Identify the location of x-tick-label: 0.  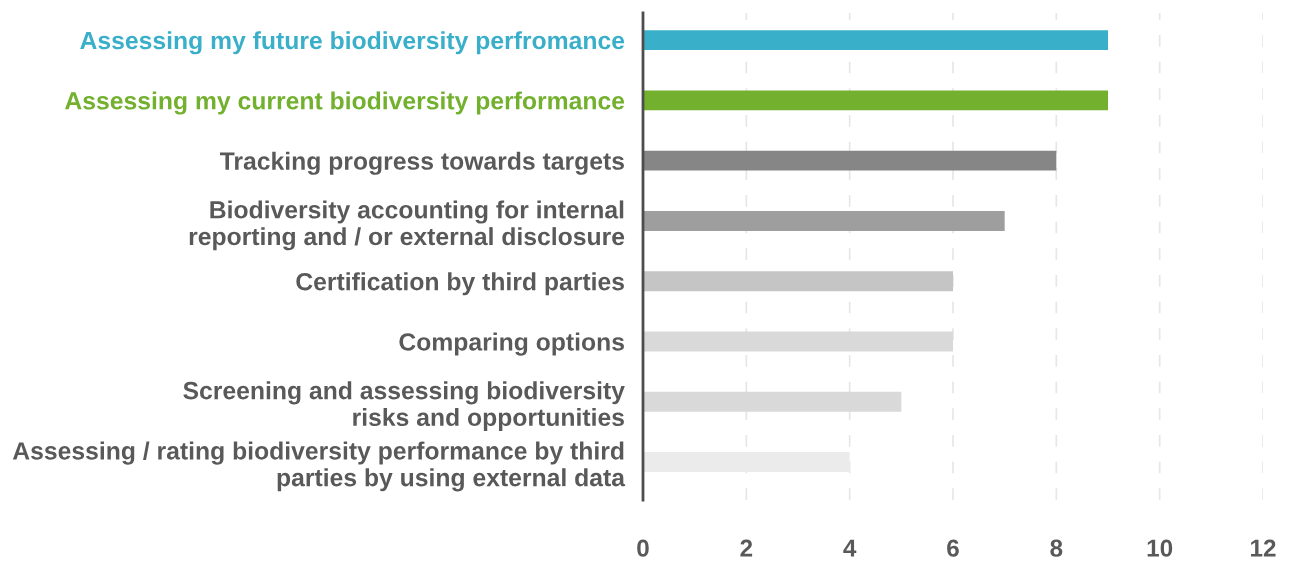
(643, 548).